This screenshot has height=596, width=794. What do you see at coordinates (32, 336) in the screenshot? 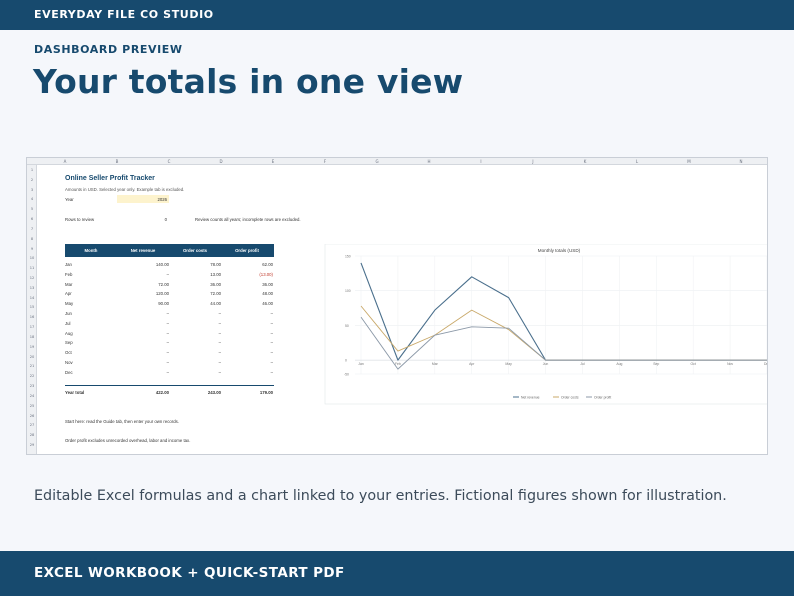
I see `row-header-18: 18` at bounding box center [32, 336].